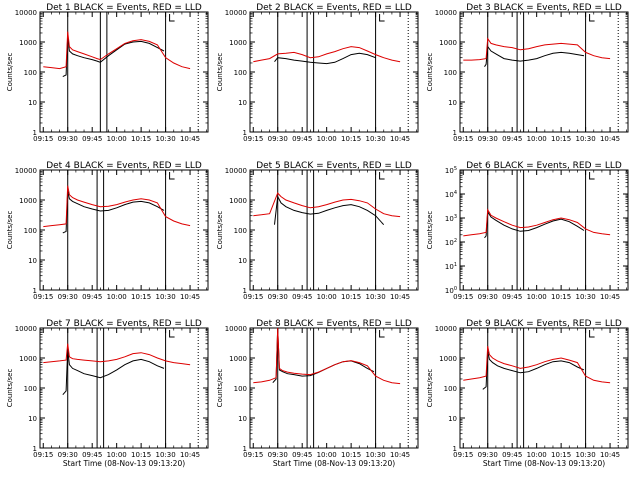  What do you see at coordinates (334, 166) in the screenshot?
I see `panel-title: Det 5 BLACK = Events, RED = LLD` at bounding box center [334, 166].